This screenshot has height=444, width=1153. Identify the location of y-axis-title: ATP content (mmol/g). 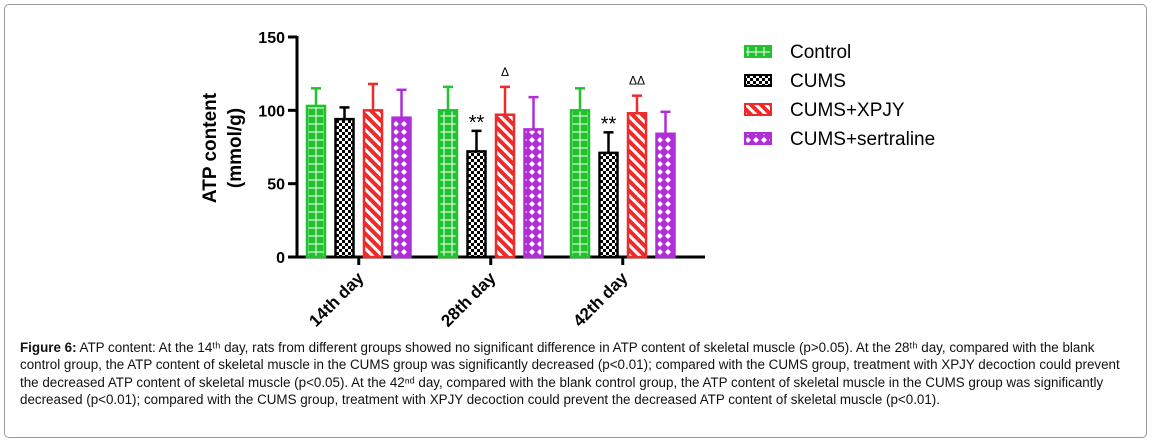
(223, 147).